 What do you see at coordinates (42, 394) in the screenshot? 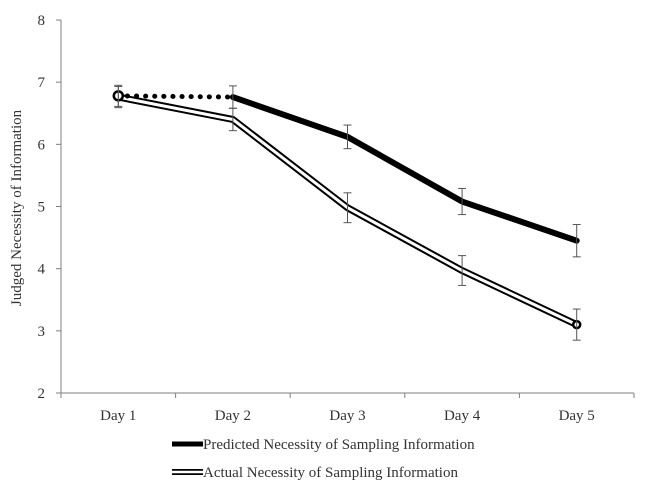
I see `y-tick-label: 2` at bounding box center [42, 394].